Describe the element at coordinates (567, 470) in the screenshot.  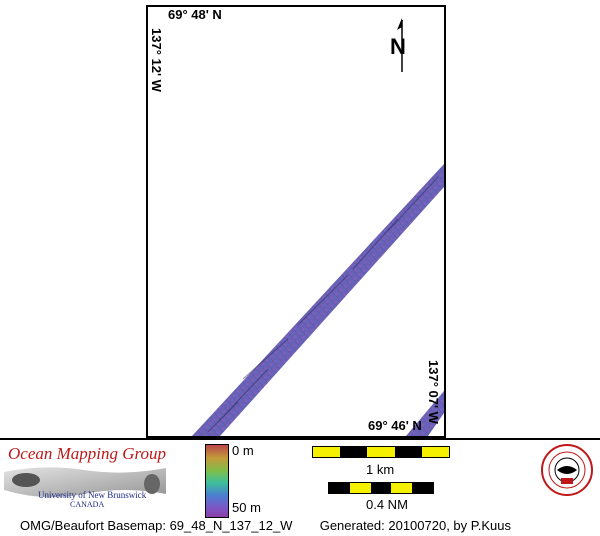
I see `seal-logo` at that location.